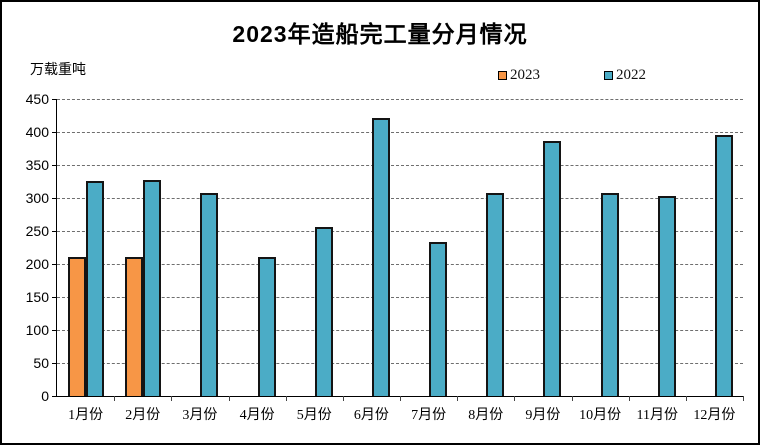 The height and width of the screenshot is (445, 760). Describe the element at coordinates (37, 330) in the screenshot. I see `y-axis-tick-label: 100` at that location.